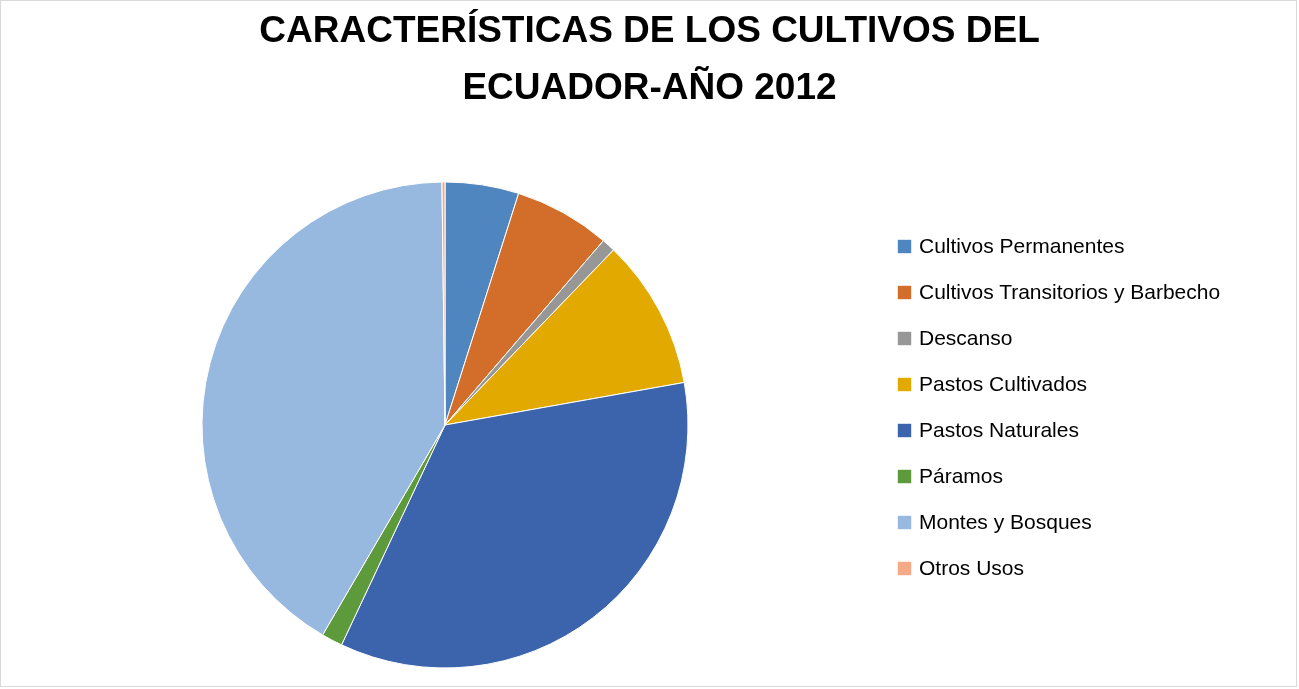  Describe the element at coordinates (1003, 383) in the screenshot. I see `legend-label: Pastos Cultivados` at that location.